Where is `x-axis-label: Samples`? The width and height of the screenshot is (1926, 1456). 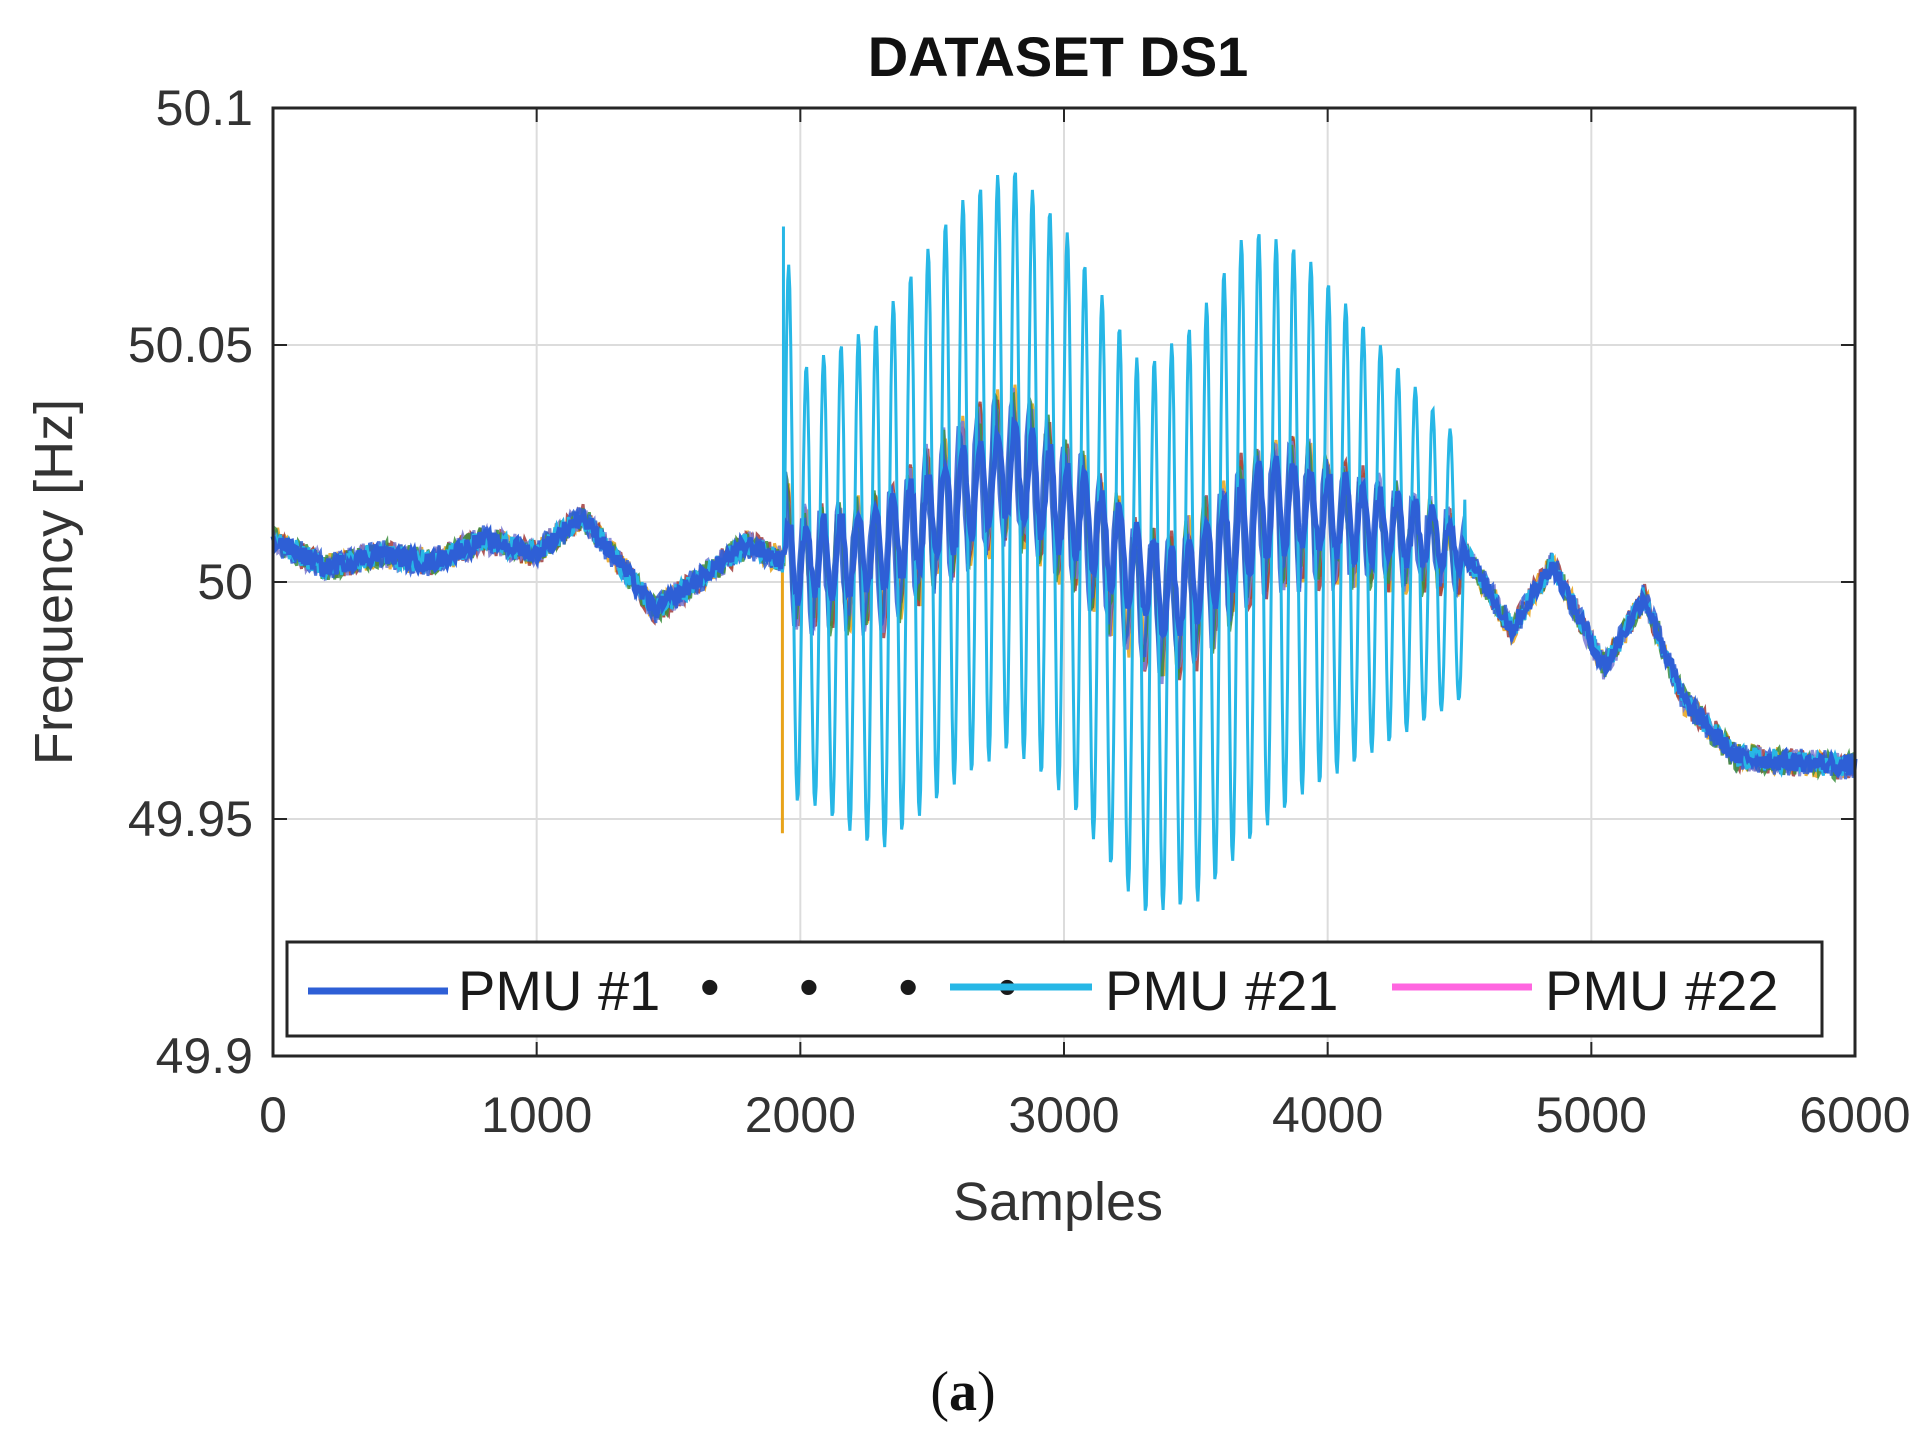
x-axis-label: Samples is located at coordinates (1058, 1202).